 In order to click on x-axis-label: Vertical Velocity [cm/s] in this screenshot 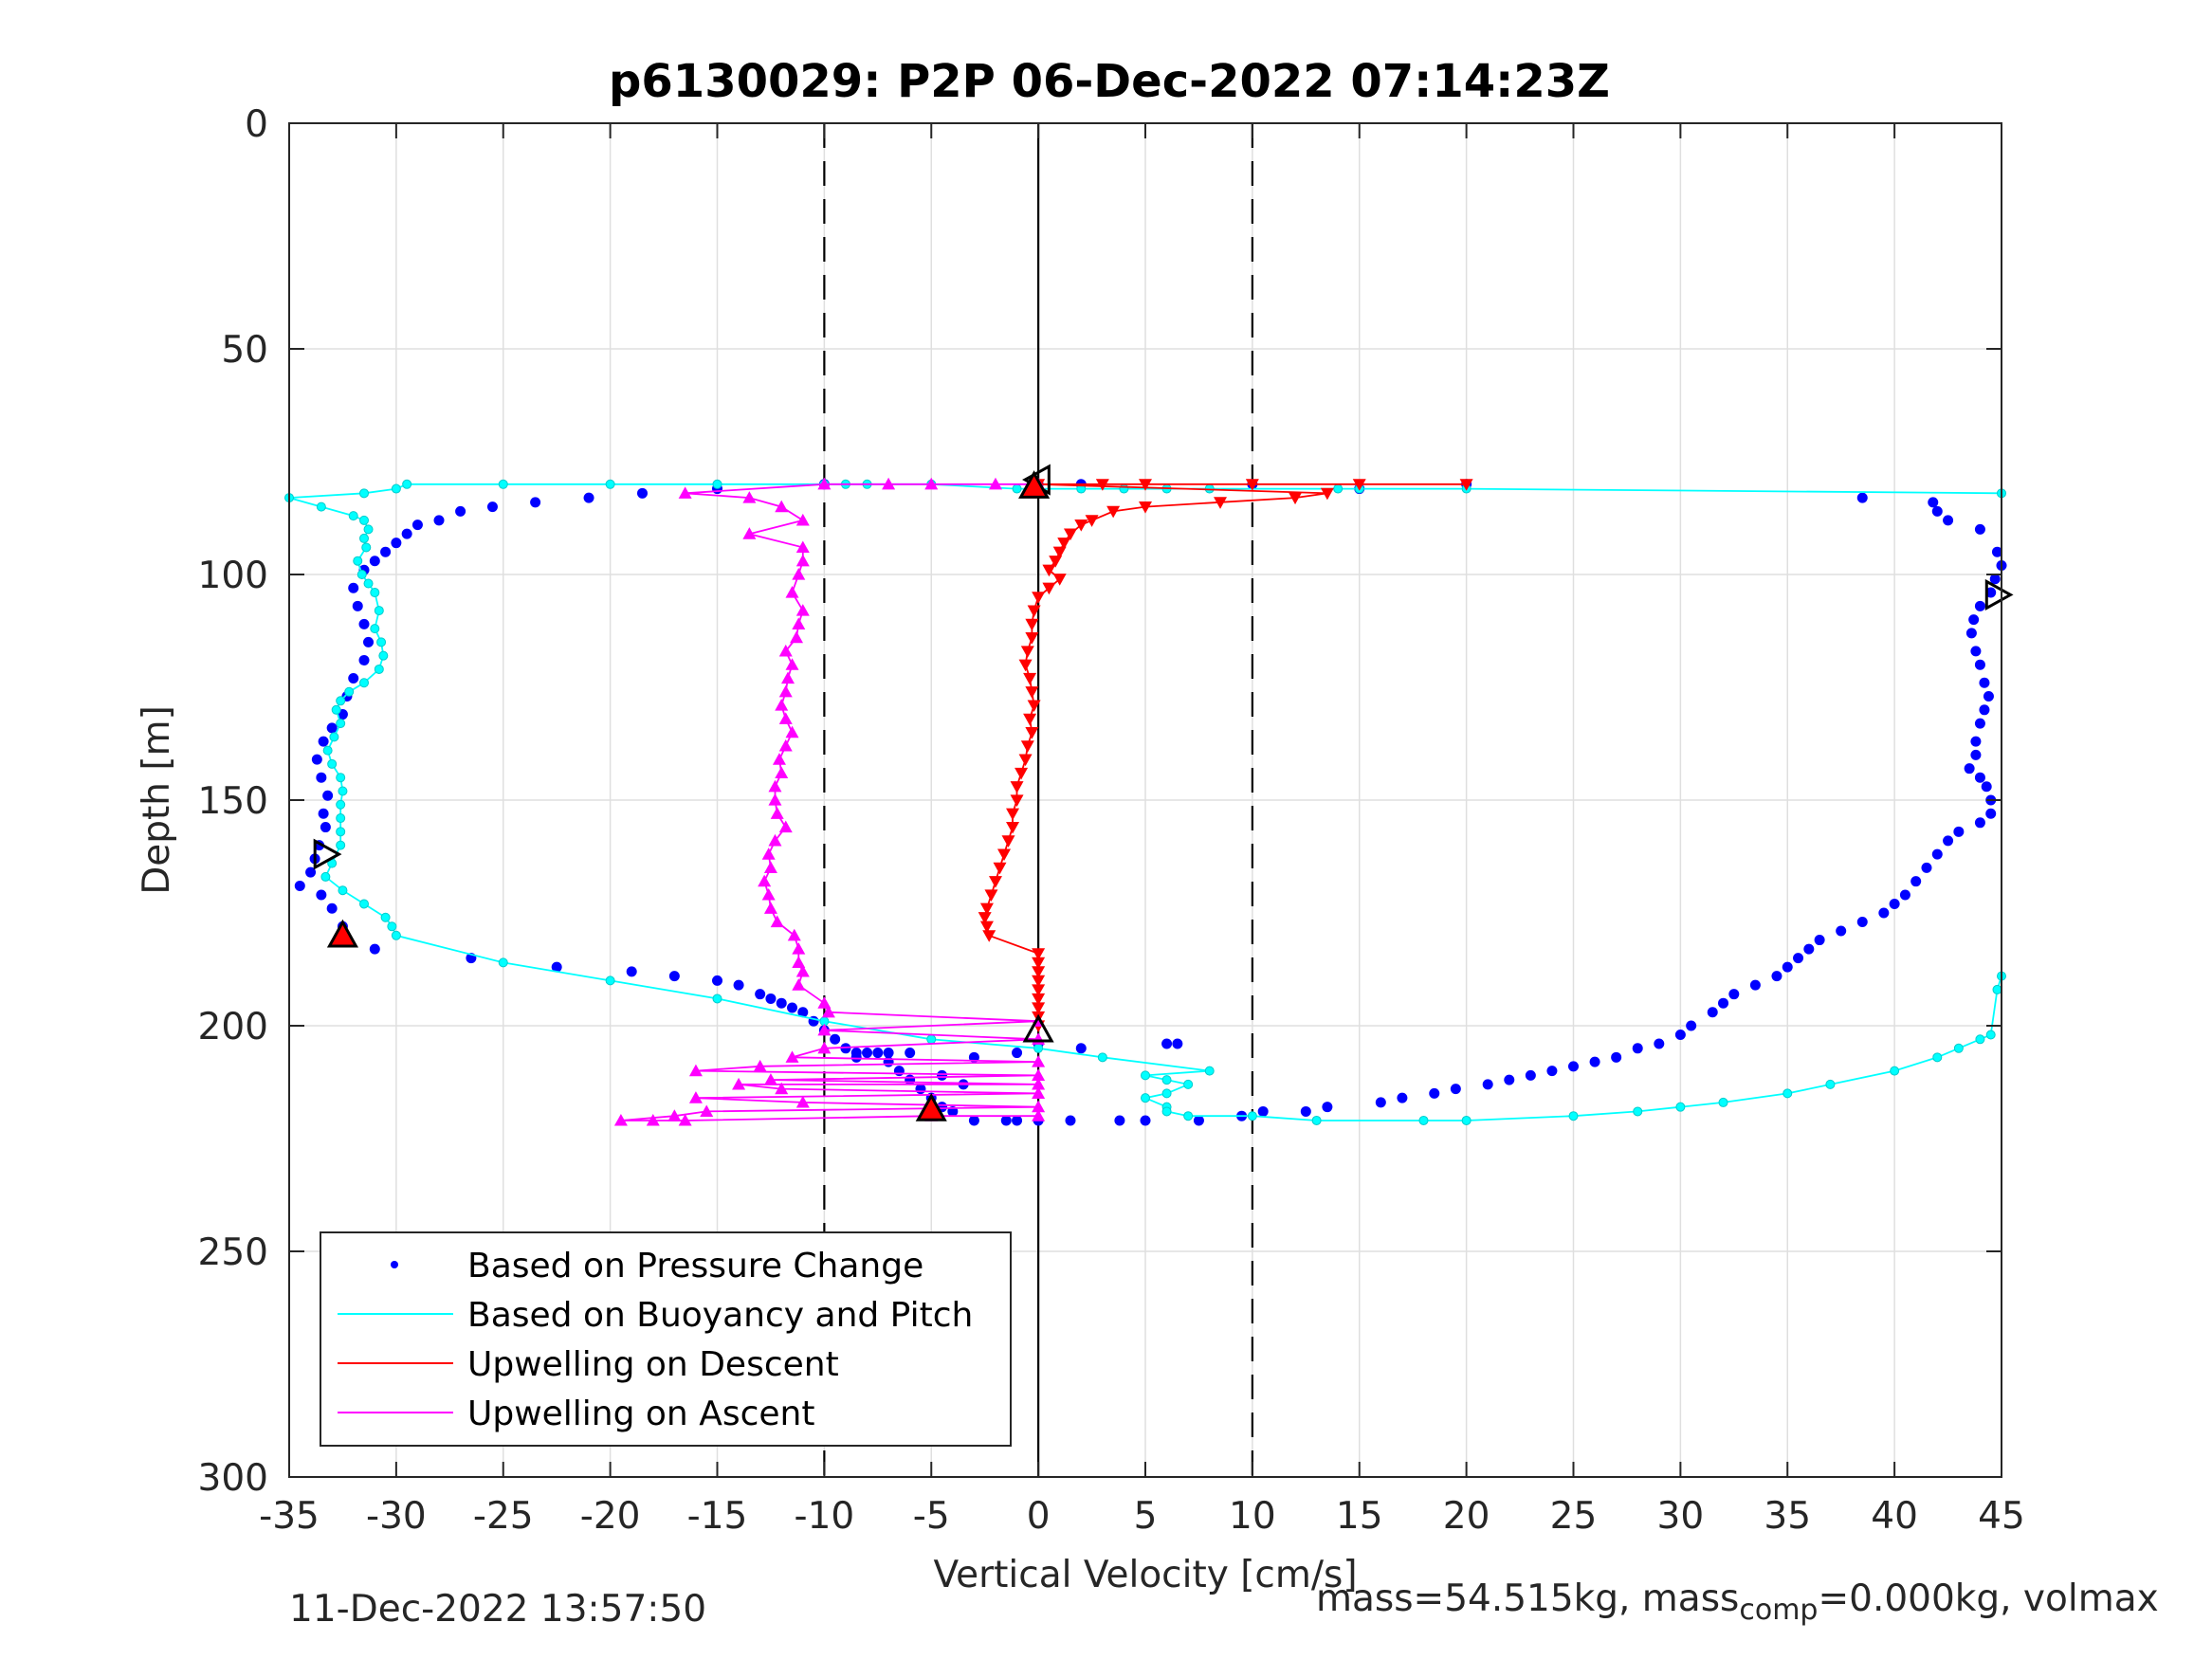, I will do `click(1145, 1575)`.